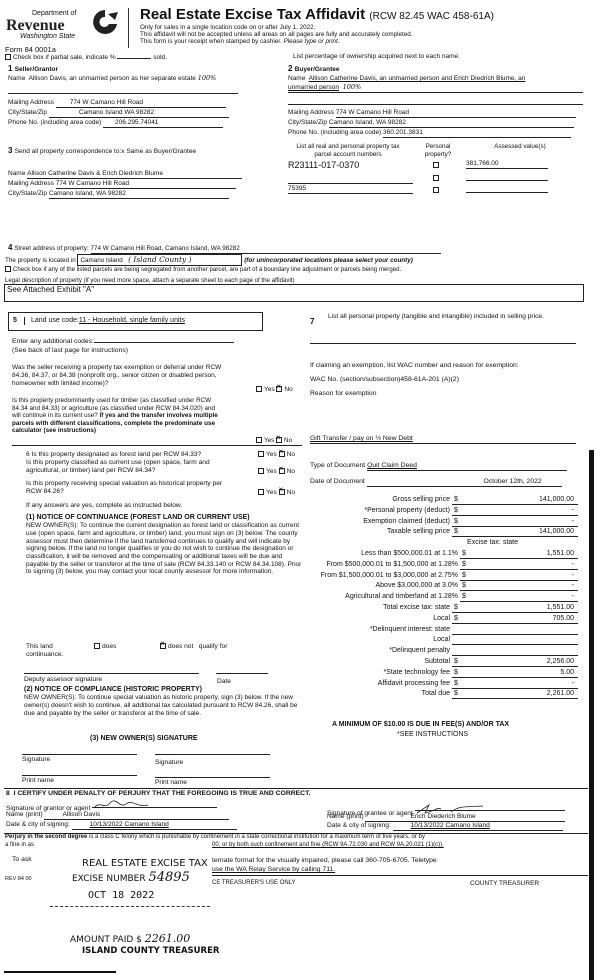 The image size is (600, 980). What do you see at coordinates (134, 58) in the screenshot?
I see `partial-percent-field` at bounding box center [134, 58].